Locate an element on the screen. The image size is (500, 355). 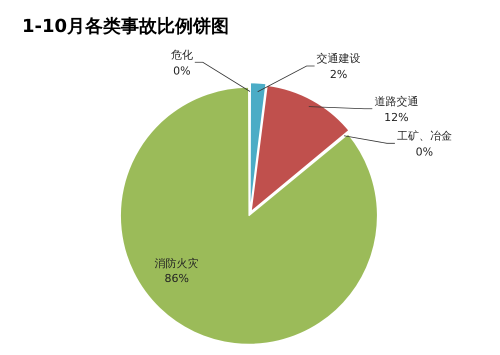
slice-label: 消防火灾 is located at coordinates (176, 263).